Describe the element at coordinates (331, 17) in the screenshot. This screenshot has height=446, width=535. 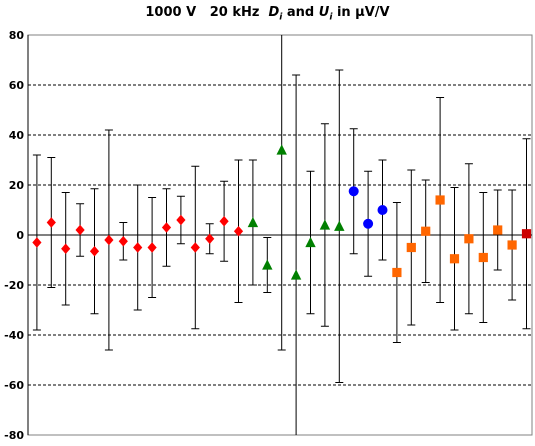
I see `title-u-sub: i` at that location.